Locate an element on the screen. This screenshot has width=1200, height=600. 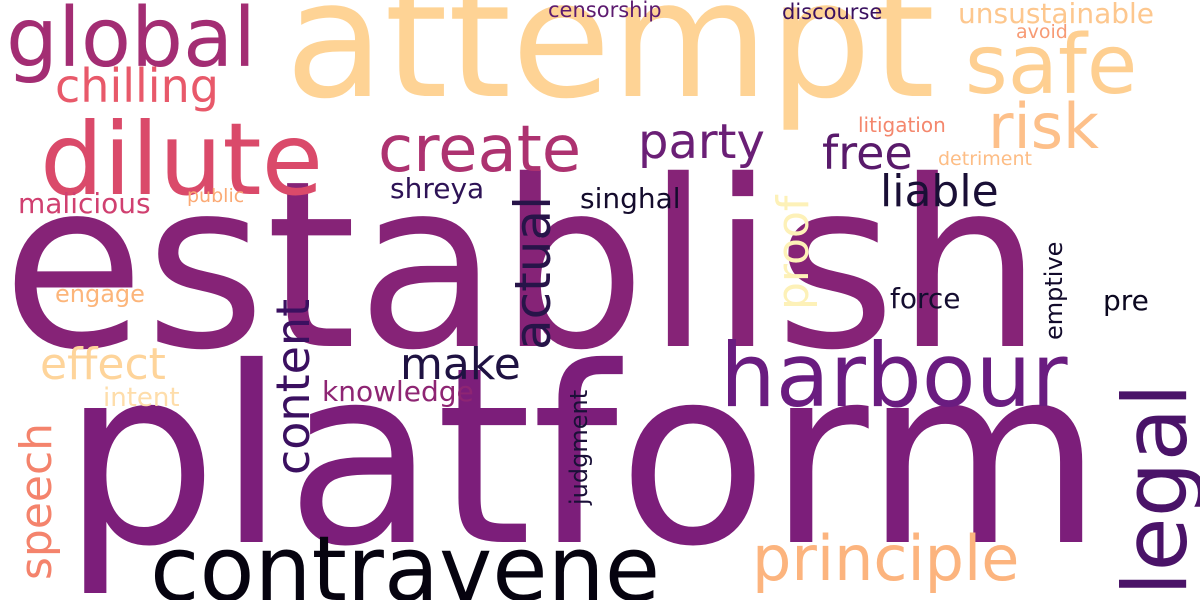
word-global: global is located at coordinates (131, 43).